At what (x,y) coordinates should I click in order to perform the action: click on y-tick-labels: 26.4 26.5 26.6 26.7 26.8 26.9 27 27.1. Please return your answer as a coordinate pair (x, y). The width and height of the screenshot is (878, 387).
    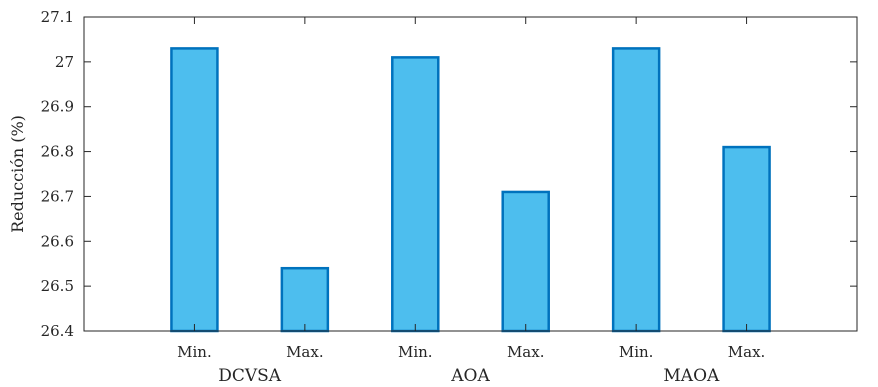
    Looking at the image, I should click on (57, 174).